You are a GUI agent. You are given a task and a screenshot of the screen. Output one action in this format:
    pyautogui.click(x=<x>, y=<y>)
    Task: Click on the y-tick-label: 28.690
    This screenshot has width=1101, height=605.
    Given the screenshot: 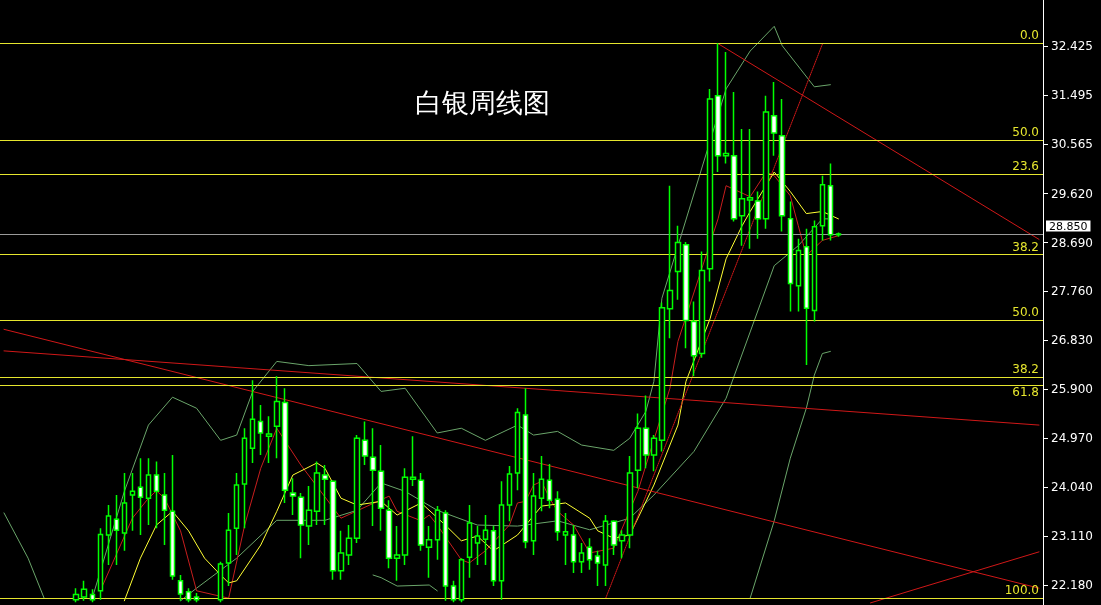 What is the action you would take?
    pyautogui.click(x=1072, y=242)
    